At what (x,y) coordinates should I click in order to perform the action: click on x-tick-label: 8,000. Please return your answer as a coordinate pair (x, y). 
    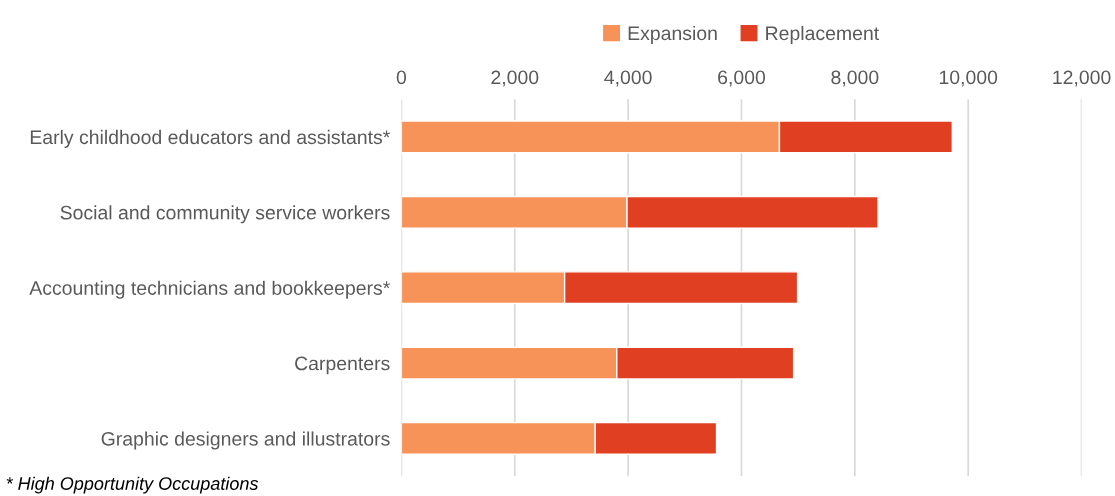
    Looking at the image, I should click on (855, 78).